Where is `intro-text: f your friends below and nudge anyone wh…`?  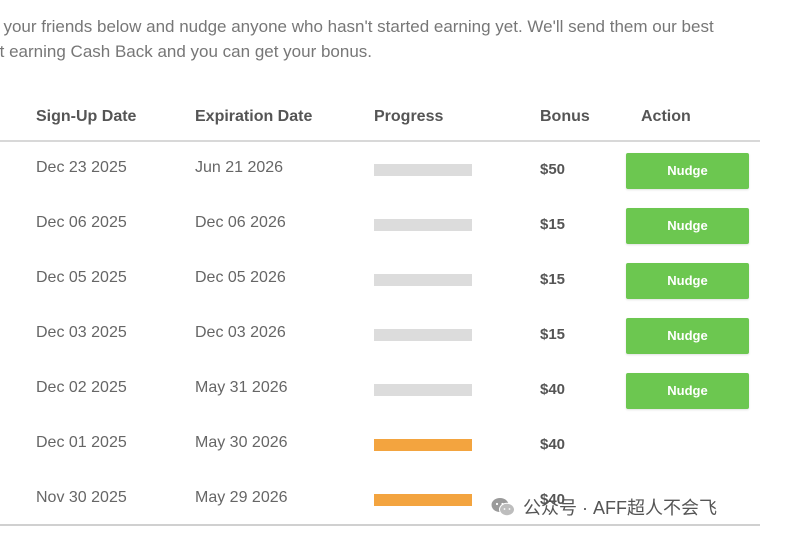 intro-text: f your friends below and nudge anyone wh… is located at coordinates (387, 39).